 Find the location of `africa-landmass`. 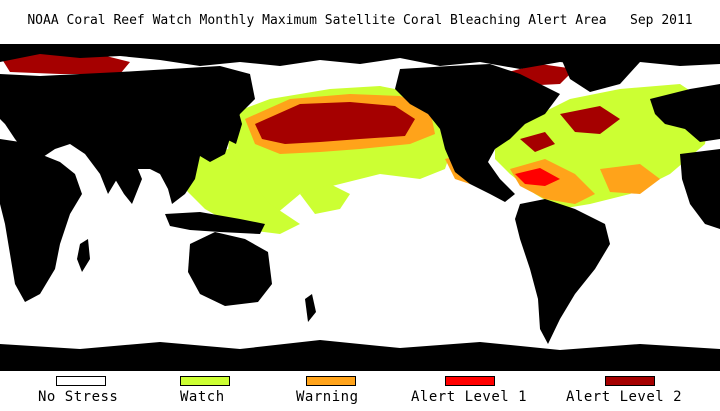

africa-landmass is located at coordinates (41, 220).